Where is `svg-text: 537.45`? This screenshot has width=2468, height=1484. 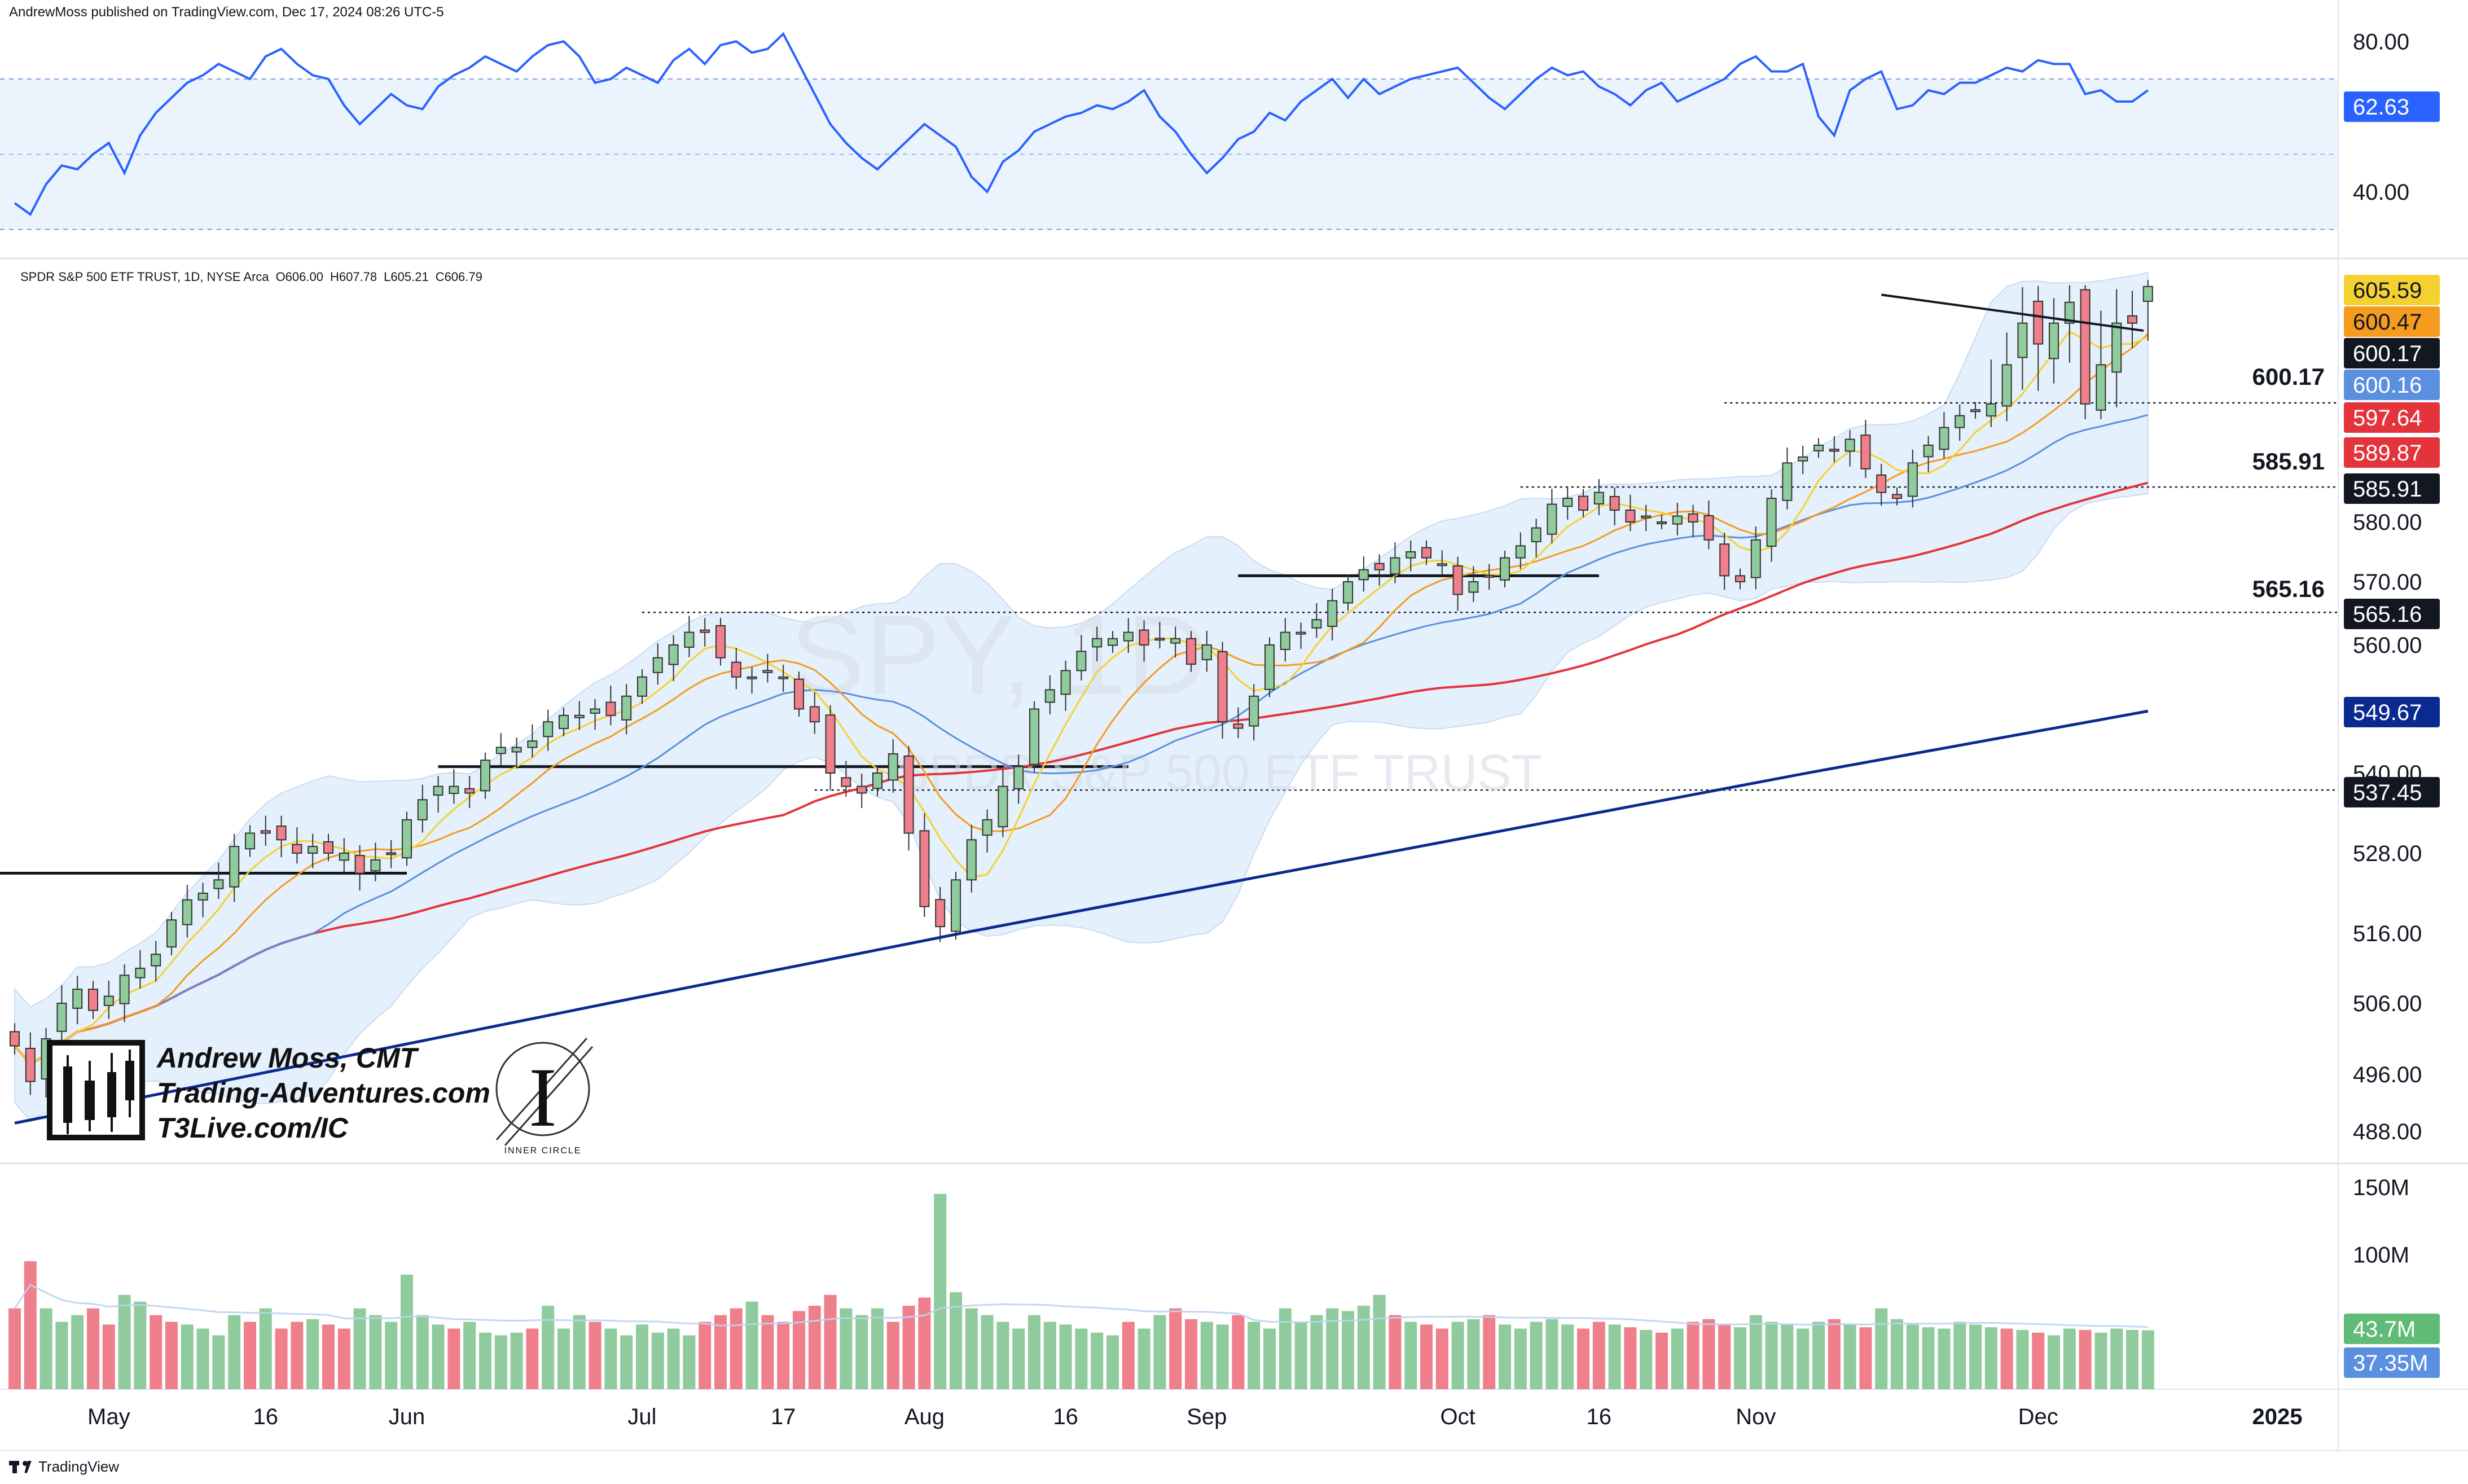
svg-text: 537.45 is located at coordinates (2387, 792).